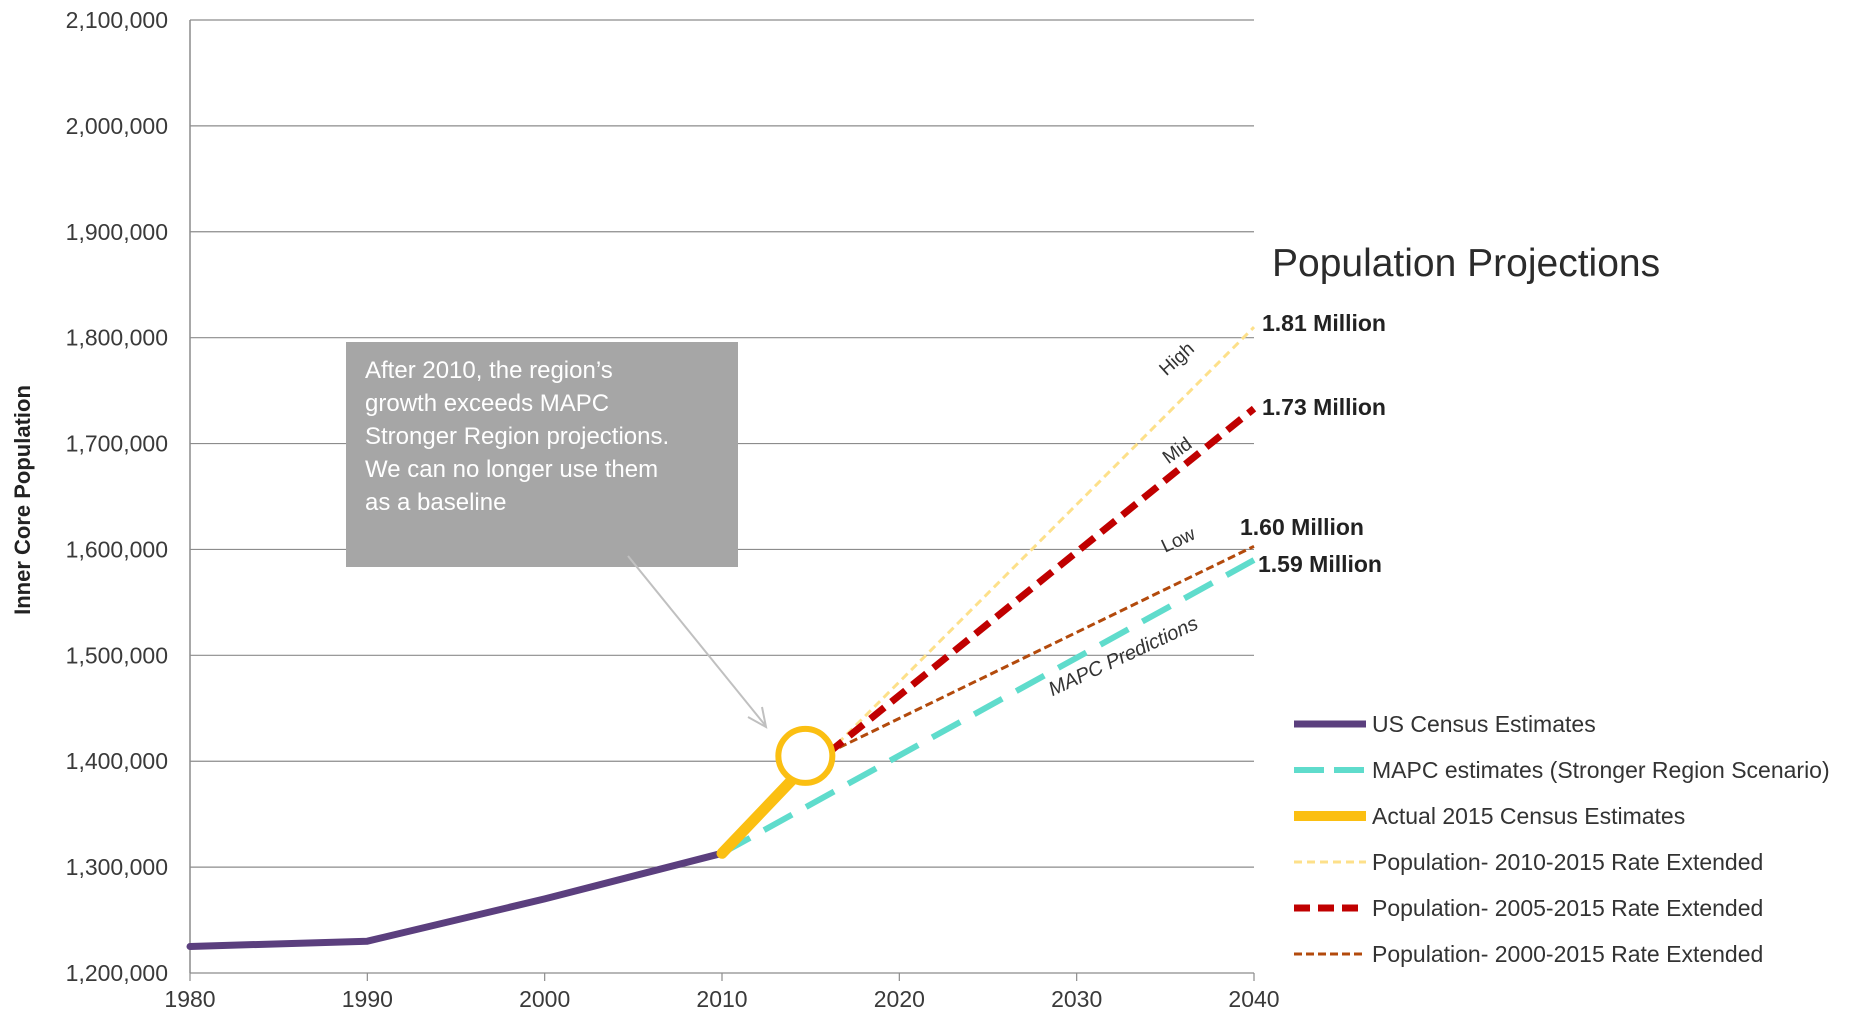  Describe the element at coordinates (1567, 862) in the screenshot. I see `legend-label: Population- 2010-2015 Rate Extended` at that location.